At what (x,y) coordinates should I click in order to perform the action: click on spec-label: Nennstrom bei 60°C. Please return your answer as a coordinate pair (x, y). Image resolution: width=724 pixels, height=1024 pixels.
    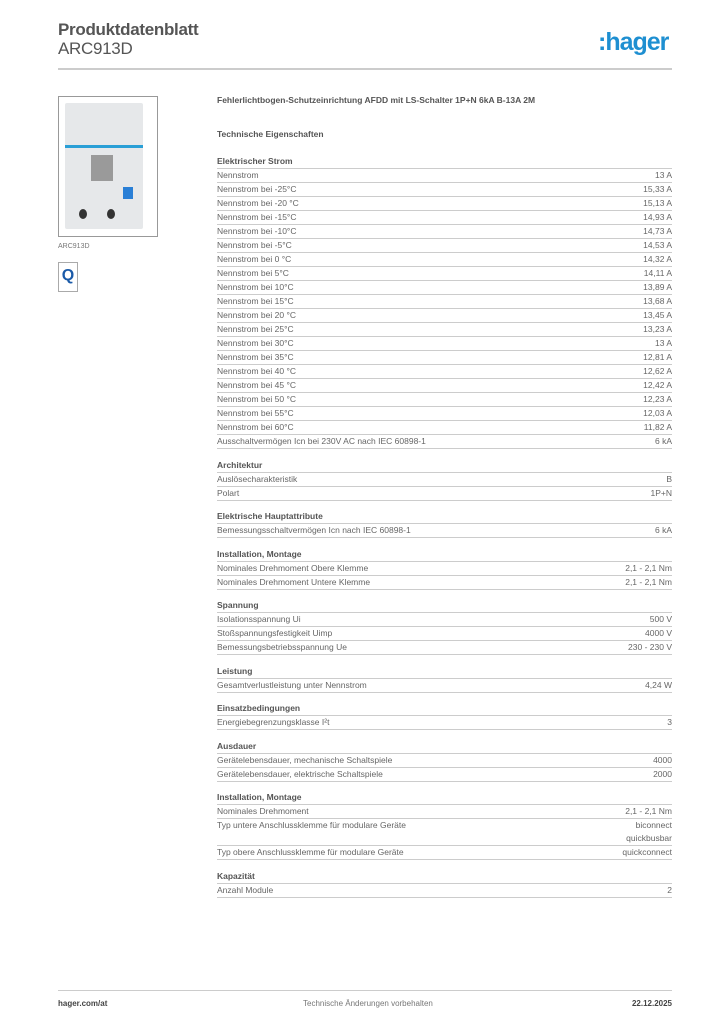
    Looking at the image, I should click on (255, 427).